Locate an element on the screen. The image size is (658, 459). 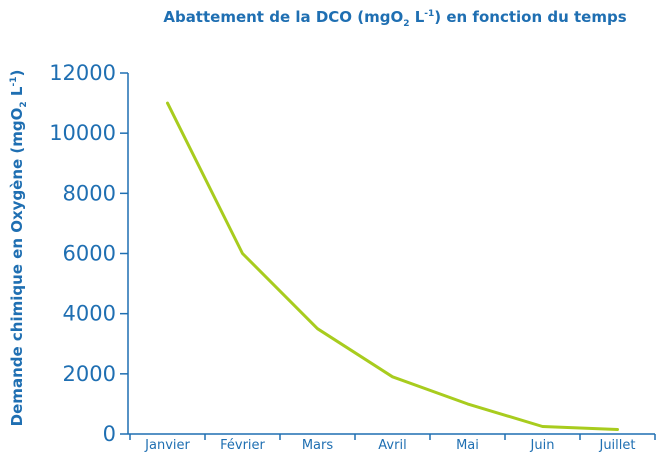
x-tick-label: Avril is located at coordinates (392, 445).